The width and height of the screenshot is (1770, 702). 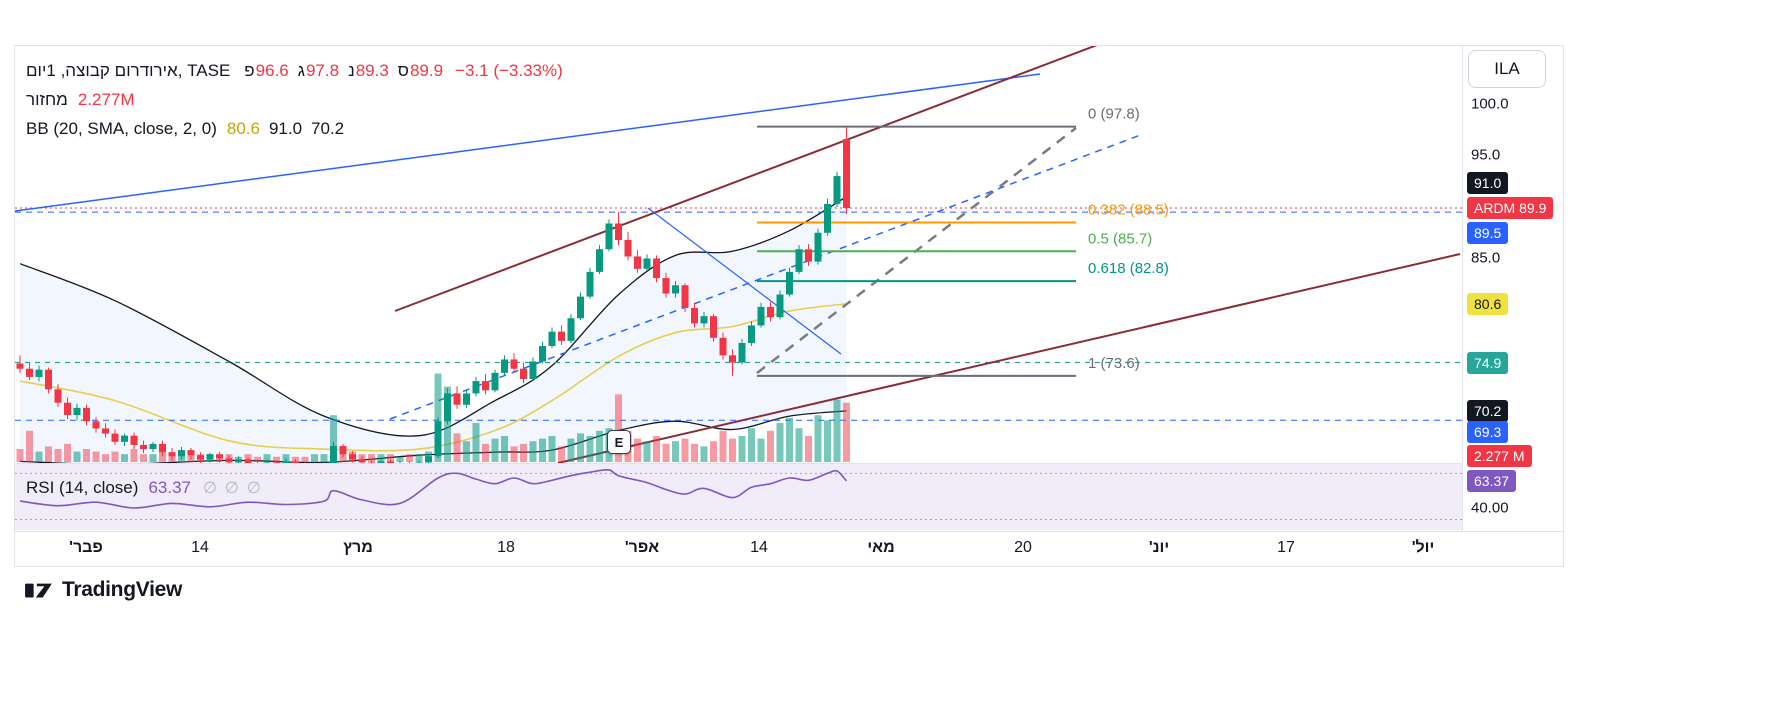 What do you see at coordinates (1488, 304) in the screenshot?
I see `bb-basis-label: 80.6` at bounding box center [1488, 304].